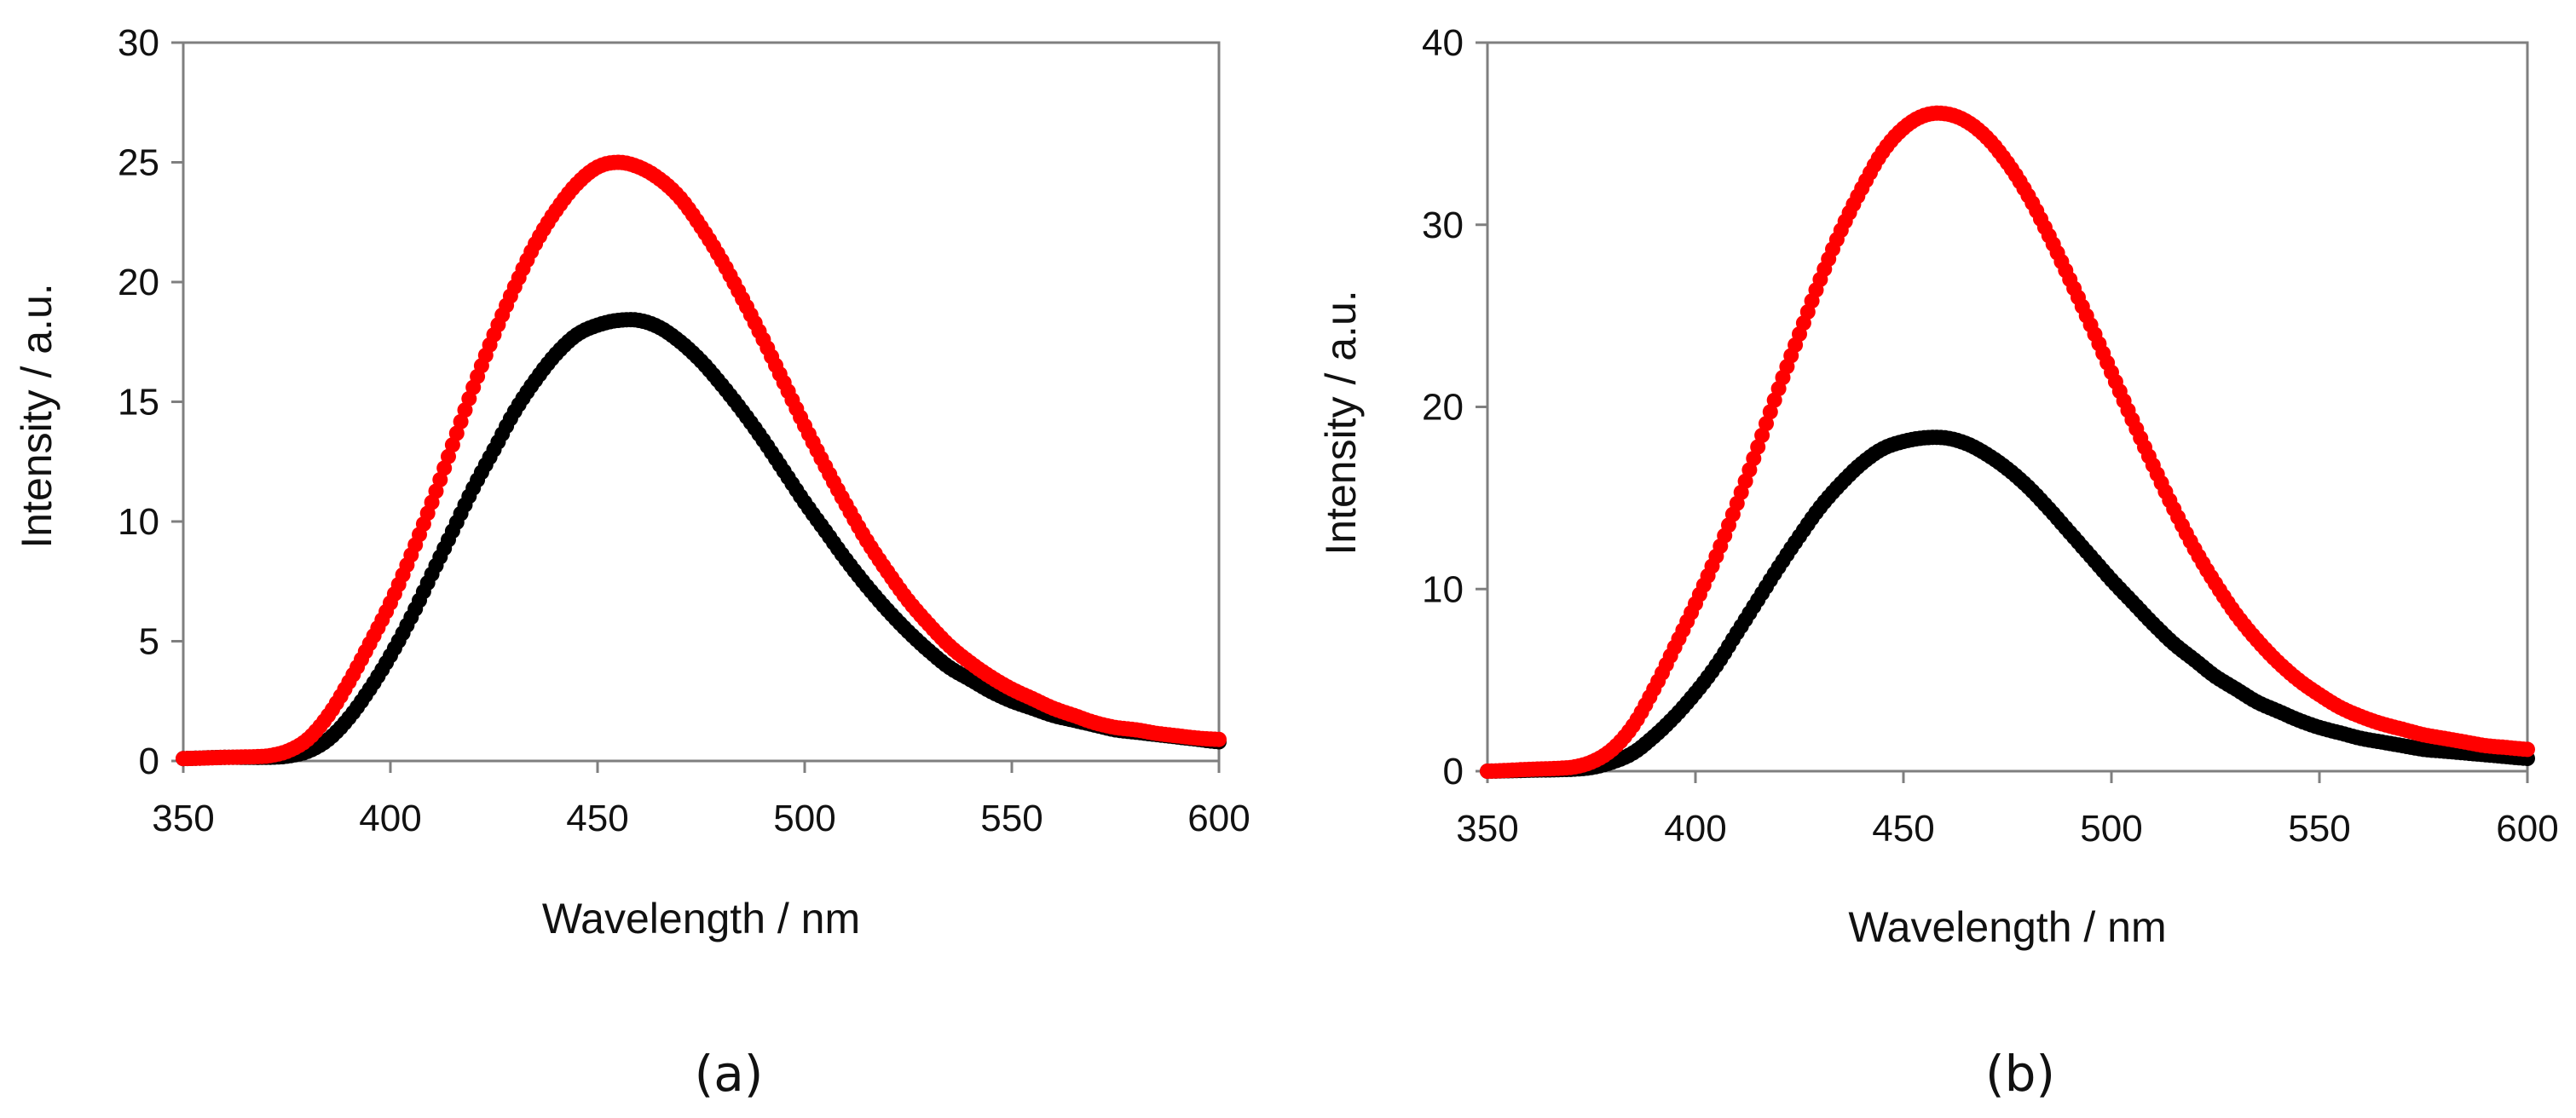 The width and height of the screenshot is (2576, 1118). I want to click on y-tick-label: 15, so click(138, 403).